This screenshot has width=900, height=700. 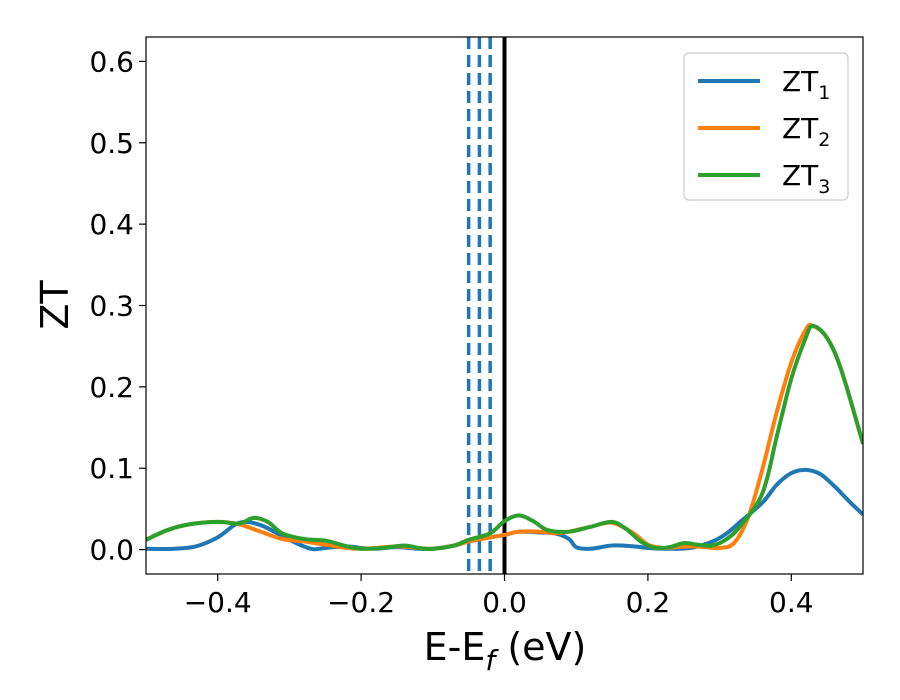 I want to click on y-tick-label: 0.5, so click(x=111, y=143).